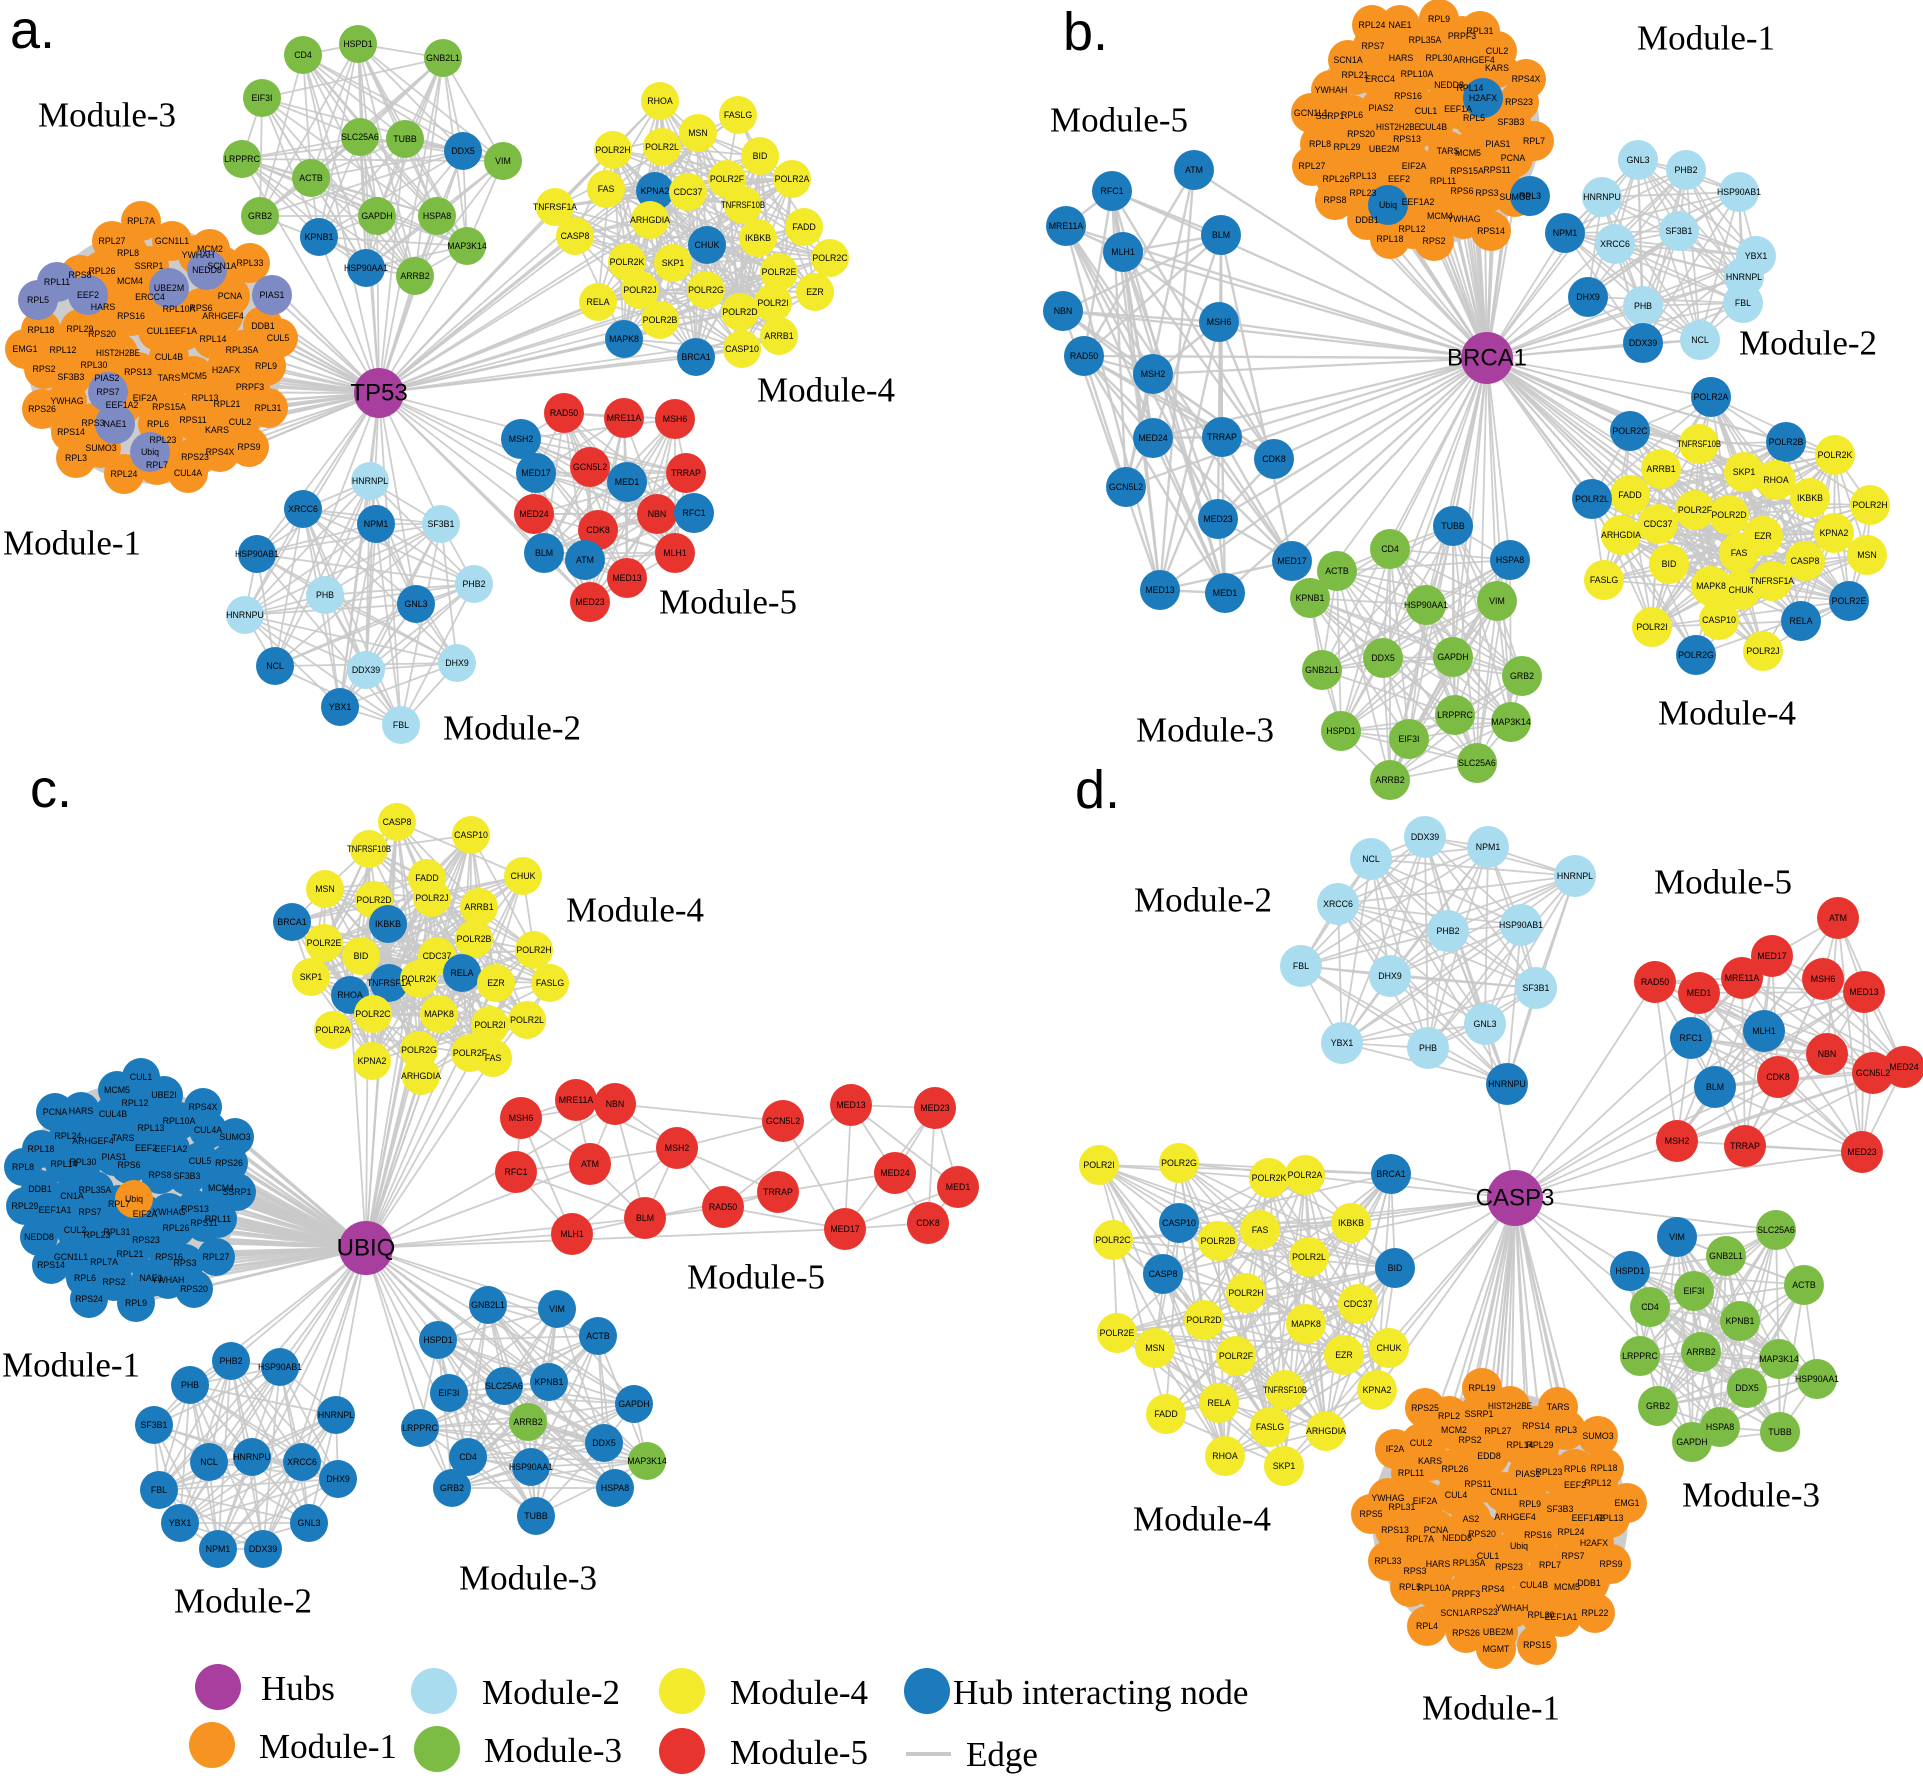  I want to click on svg-text: POLR2C, so click(1113, 1240).